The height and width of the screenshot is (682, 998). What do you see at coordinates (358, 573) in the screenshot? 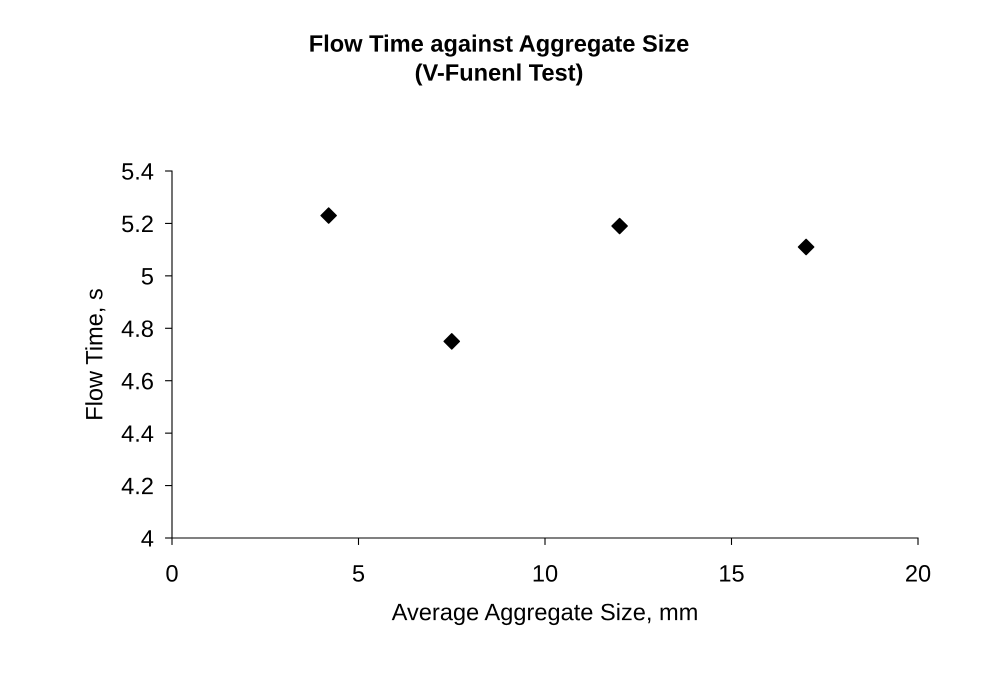
I see `x-tick-label: 5` at bounding box center [358, 573].